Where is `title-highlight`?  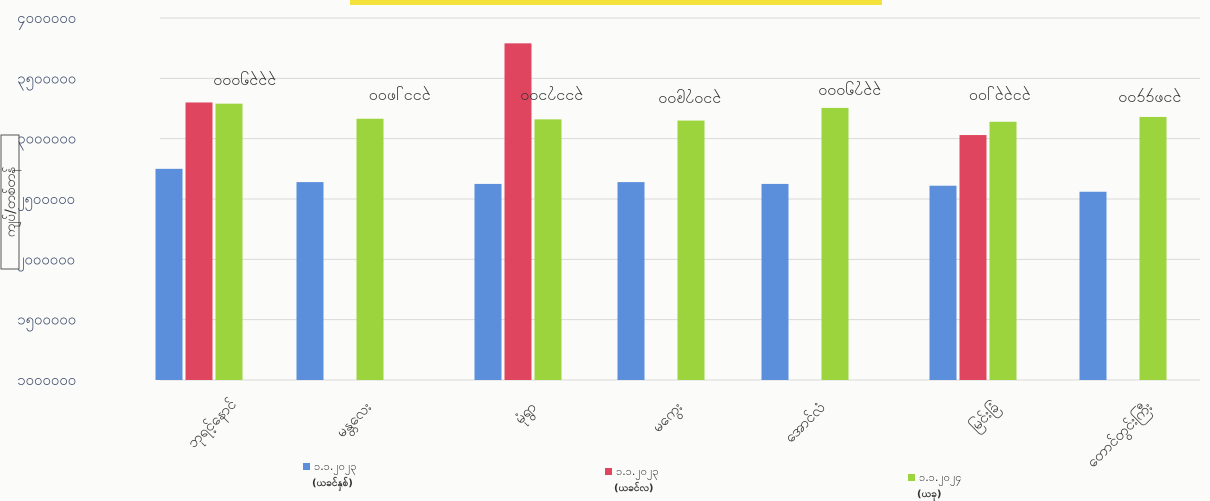 title-highlight is located at coordinates (616, 2).